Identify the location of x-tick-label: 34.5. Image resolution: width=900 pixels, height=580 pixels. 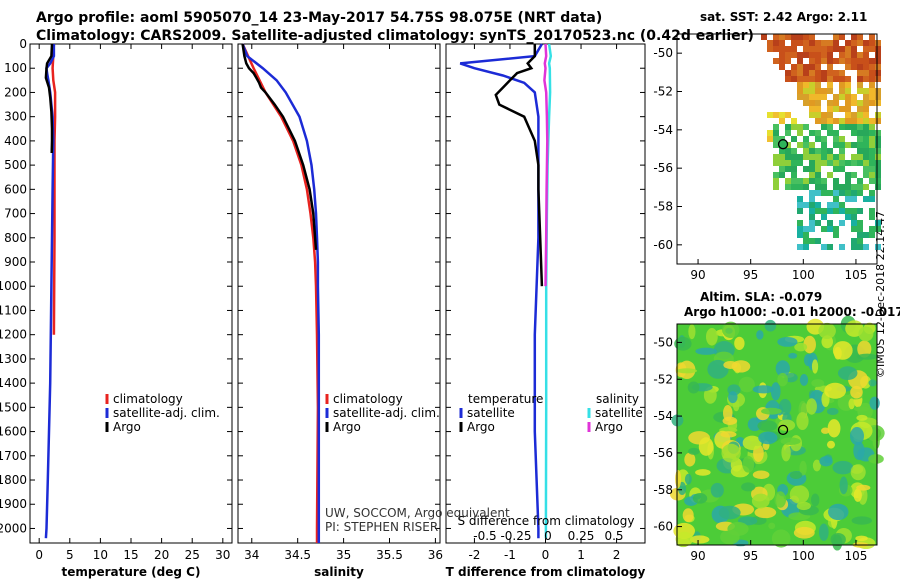
(297, 555).